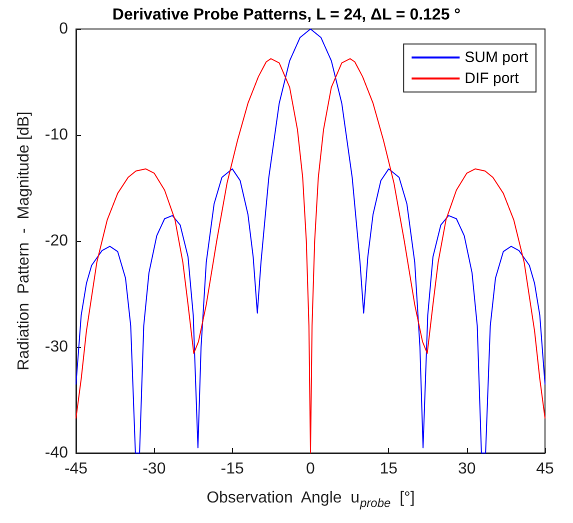 The image size is (573, 523). Describe the element at coordinates (545, 469) in the screenshot. I see `x-tick-label: 45` at that location.